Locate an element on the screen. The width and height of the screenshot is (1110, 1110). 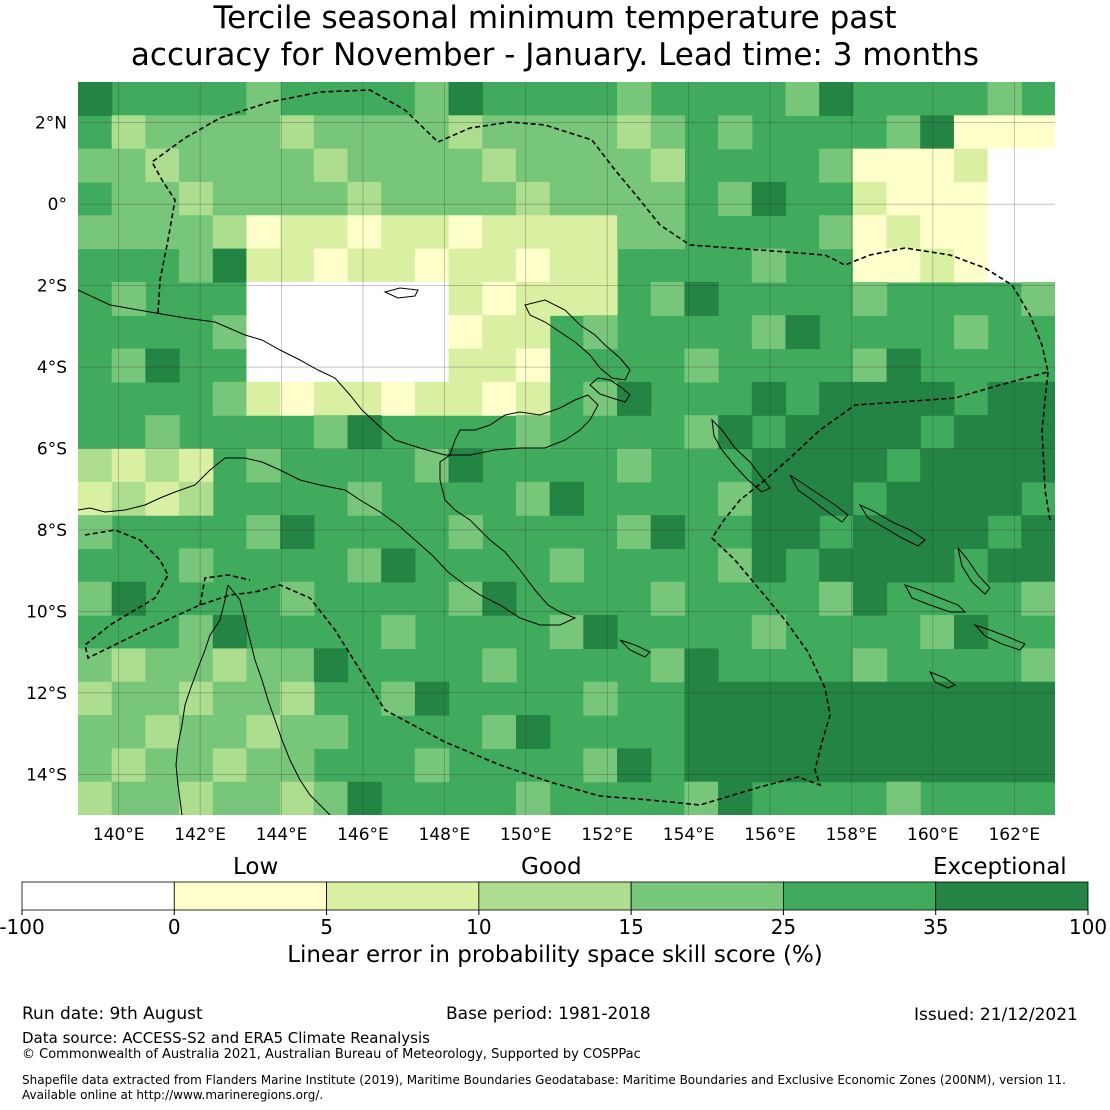
longitude-tick-label: 140°E is located at coordinates (119, 835).